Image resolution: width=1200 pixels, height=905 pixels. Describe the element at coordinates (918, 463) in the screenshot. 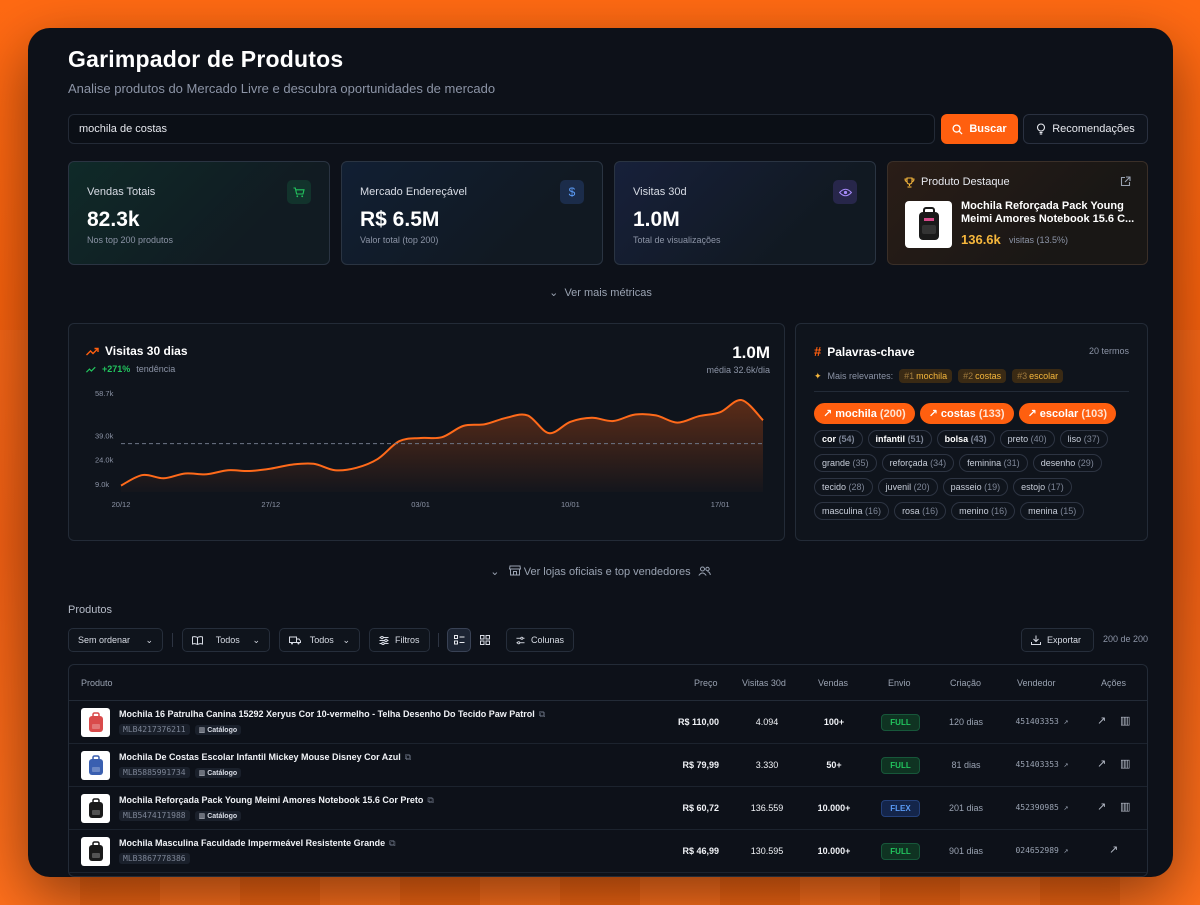

I see `keyword-chip: reforçada (34)` at that location.